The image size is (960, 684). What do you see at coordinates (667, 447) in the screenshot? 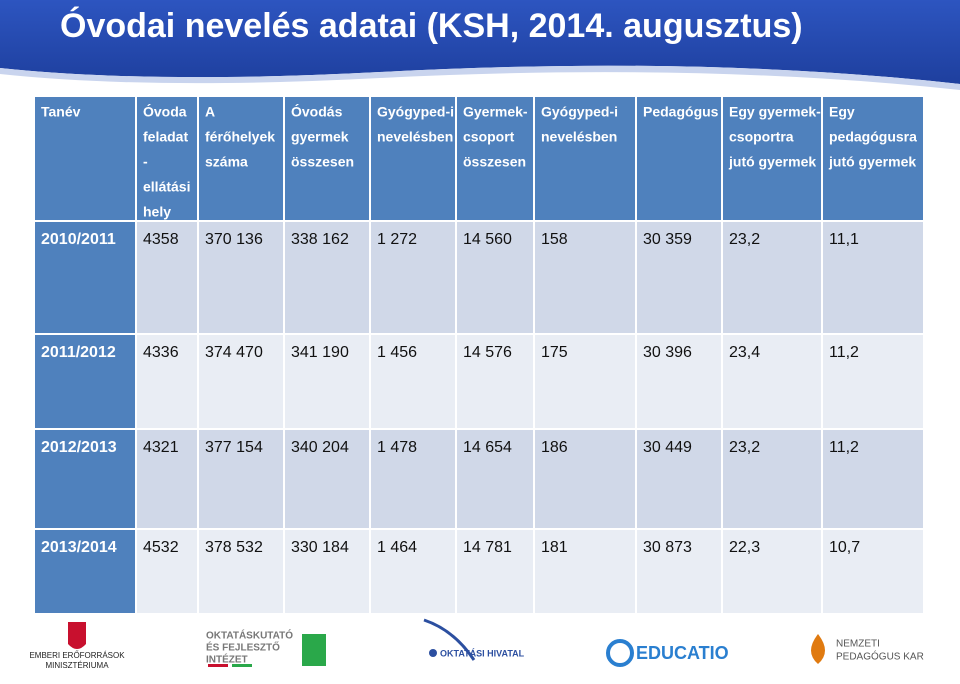
I see `cell-text: 30 449` at bounding box center [667, 447].